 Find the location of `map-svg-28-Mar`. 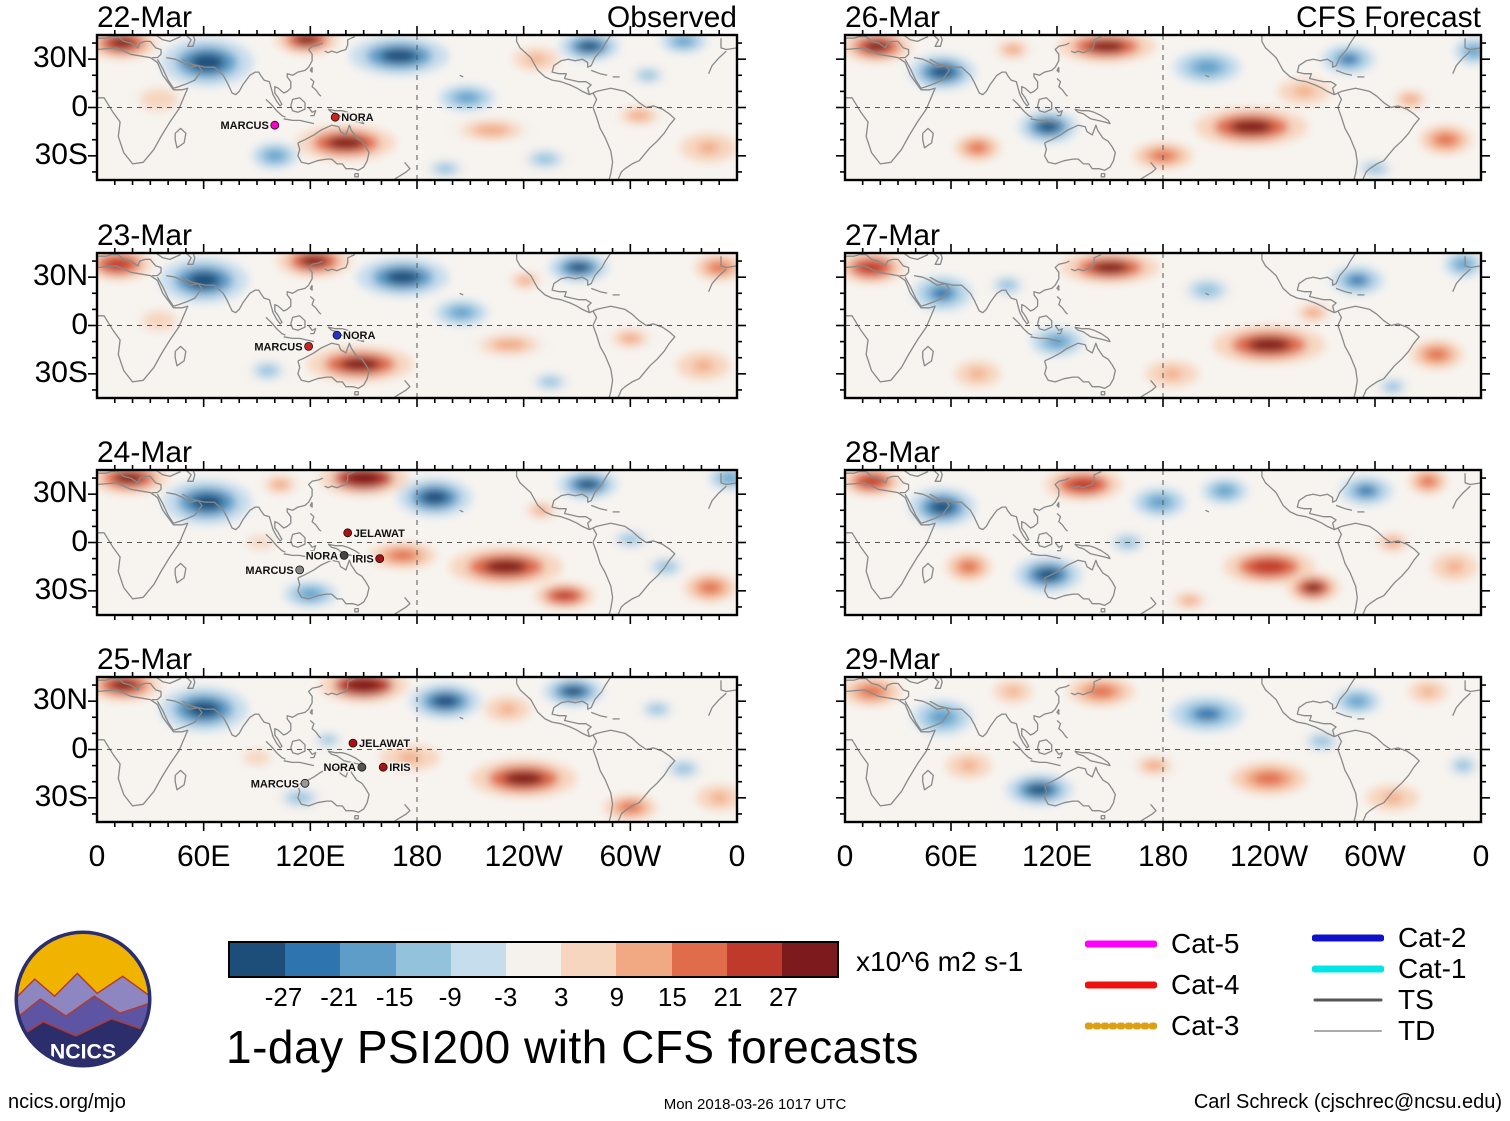

map-svg-28-Mar is located at coordinates (1163, 542).